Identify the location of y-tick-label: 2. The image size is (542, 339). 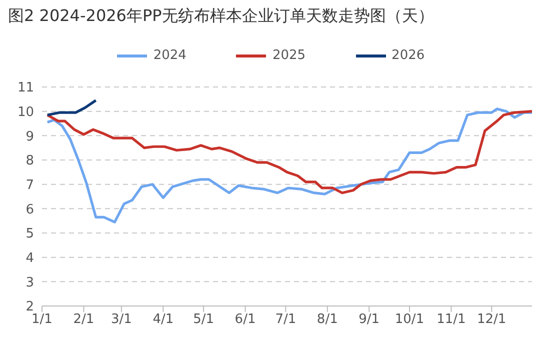
(30, 307).